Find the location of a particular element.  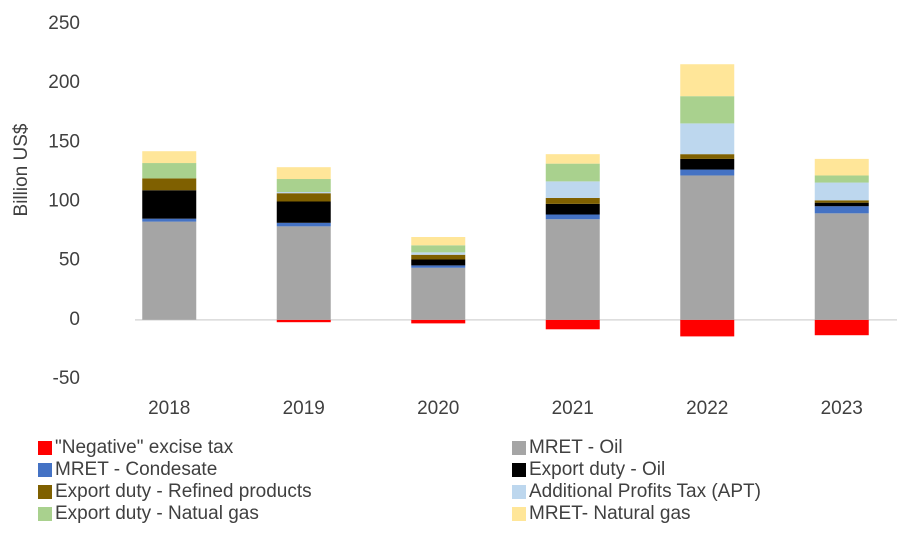

y-tick-label: 50 is located at coordinates (69, 260).